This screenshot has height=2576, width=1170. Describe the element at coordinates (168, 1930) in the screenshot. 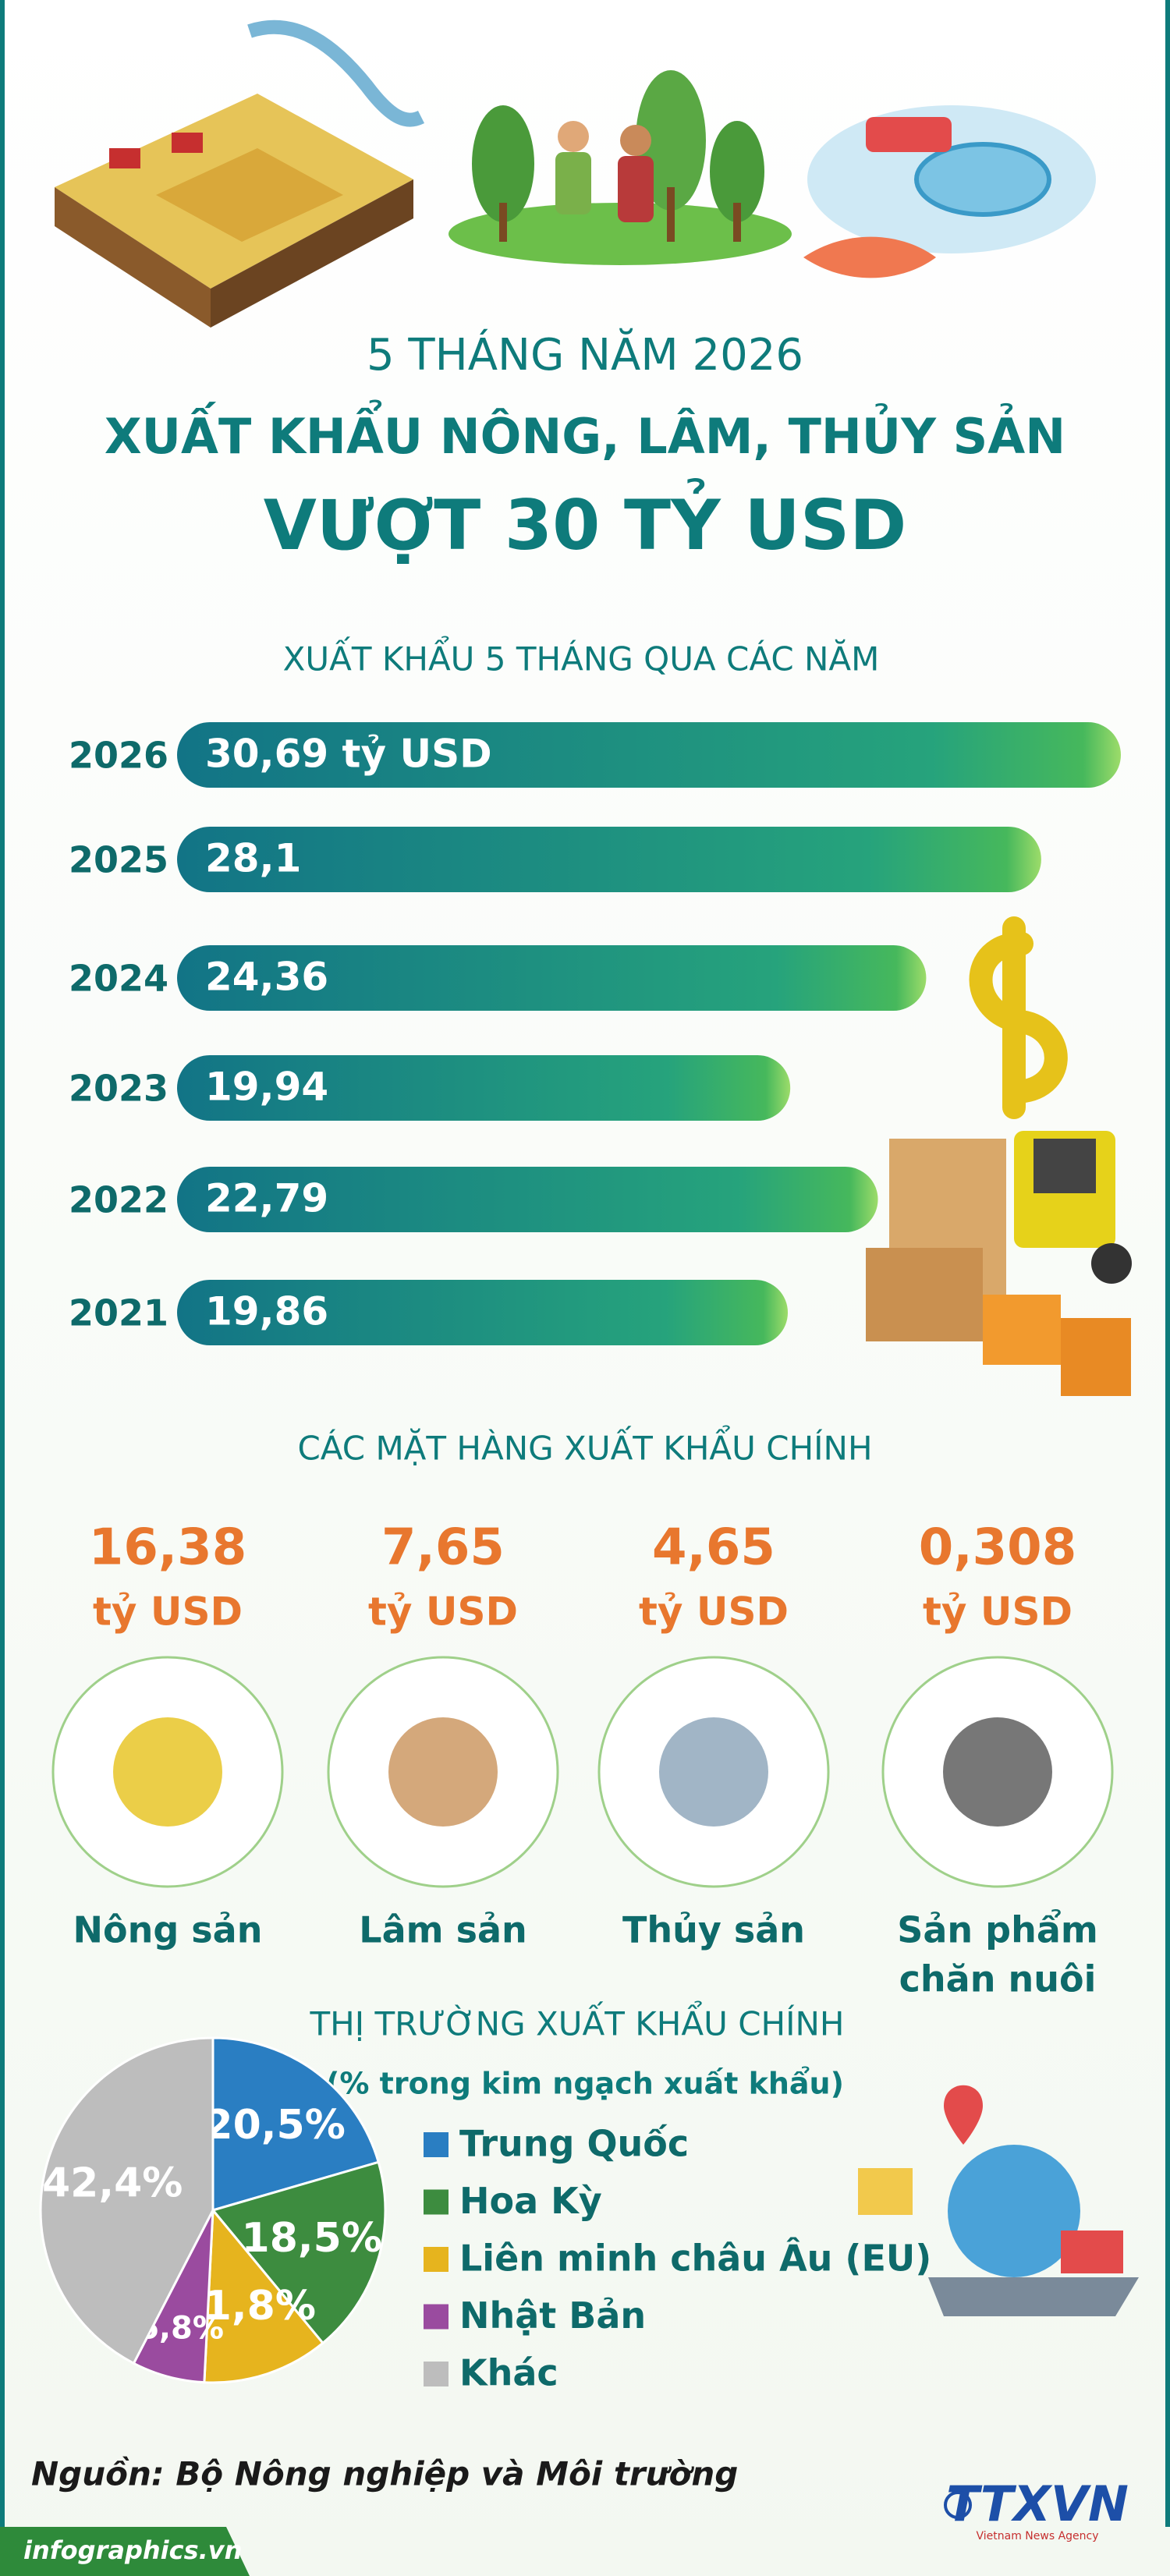

I see `product-name: Nông sản` at that location.